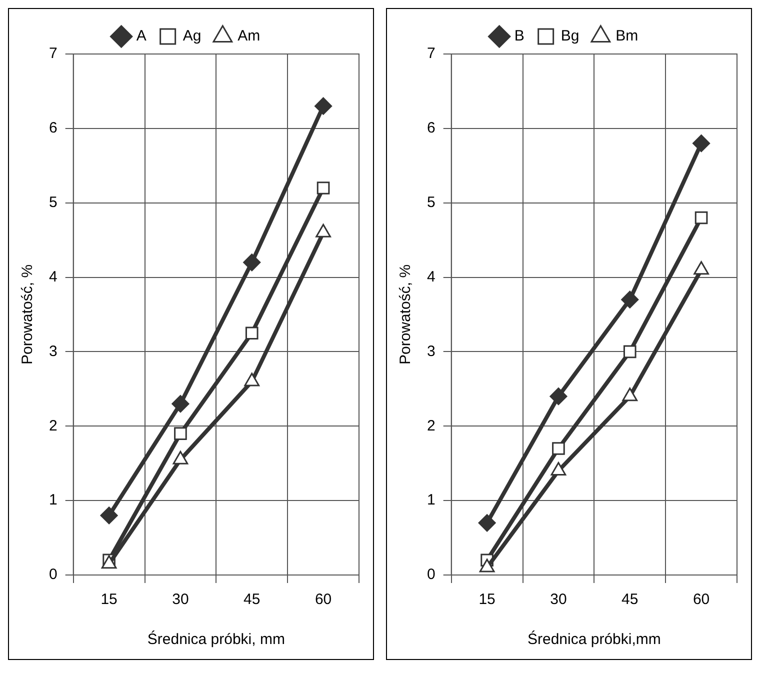 The width and height of the screenshot is (761, 677). I want to click on x-axis-title: Średnica próbki,mm, so click(594, 639).